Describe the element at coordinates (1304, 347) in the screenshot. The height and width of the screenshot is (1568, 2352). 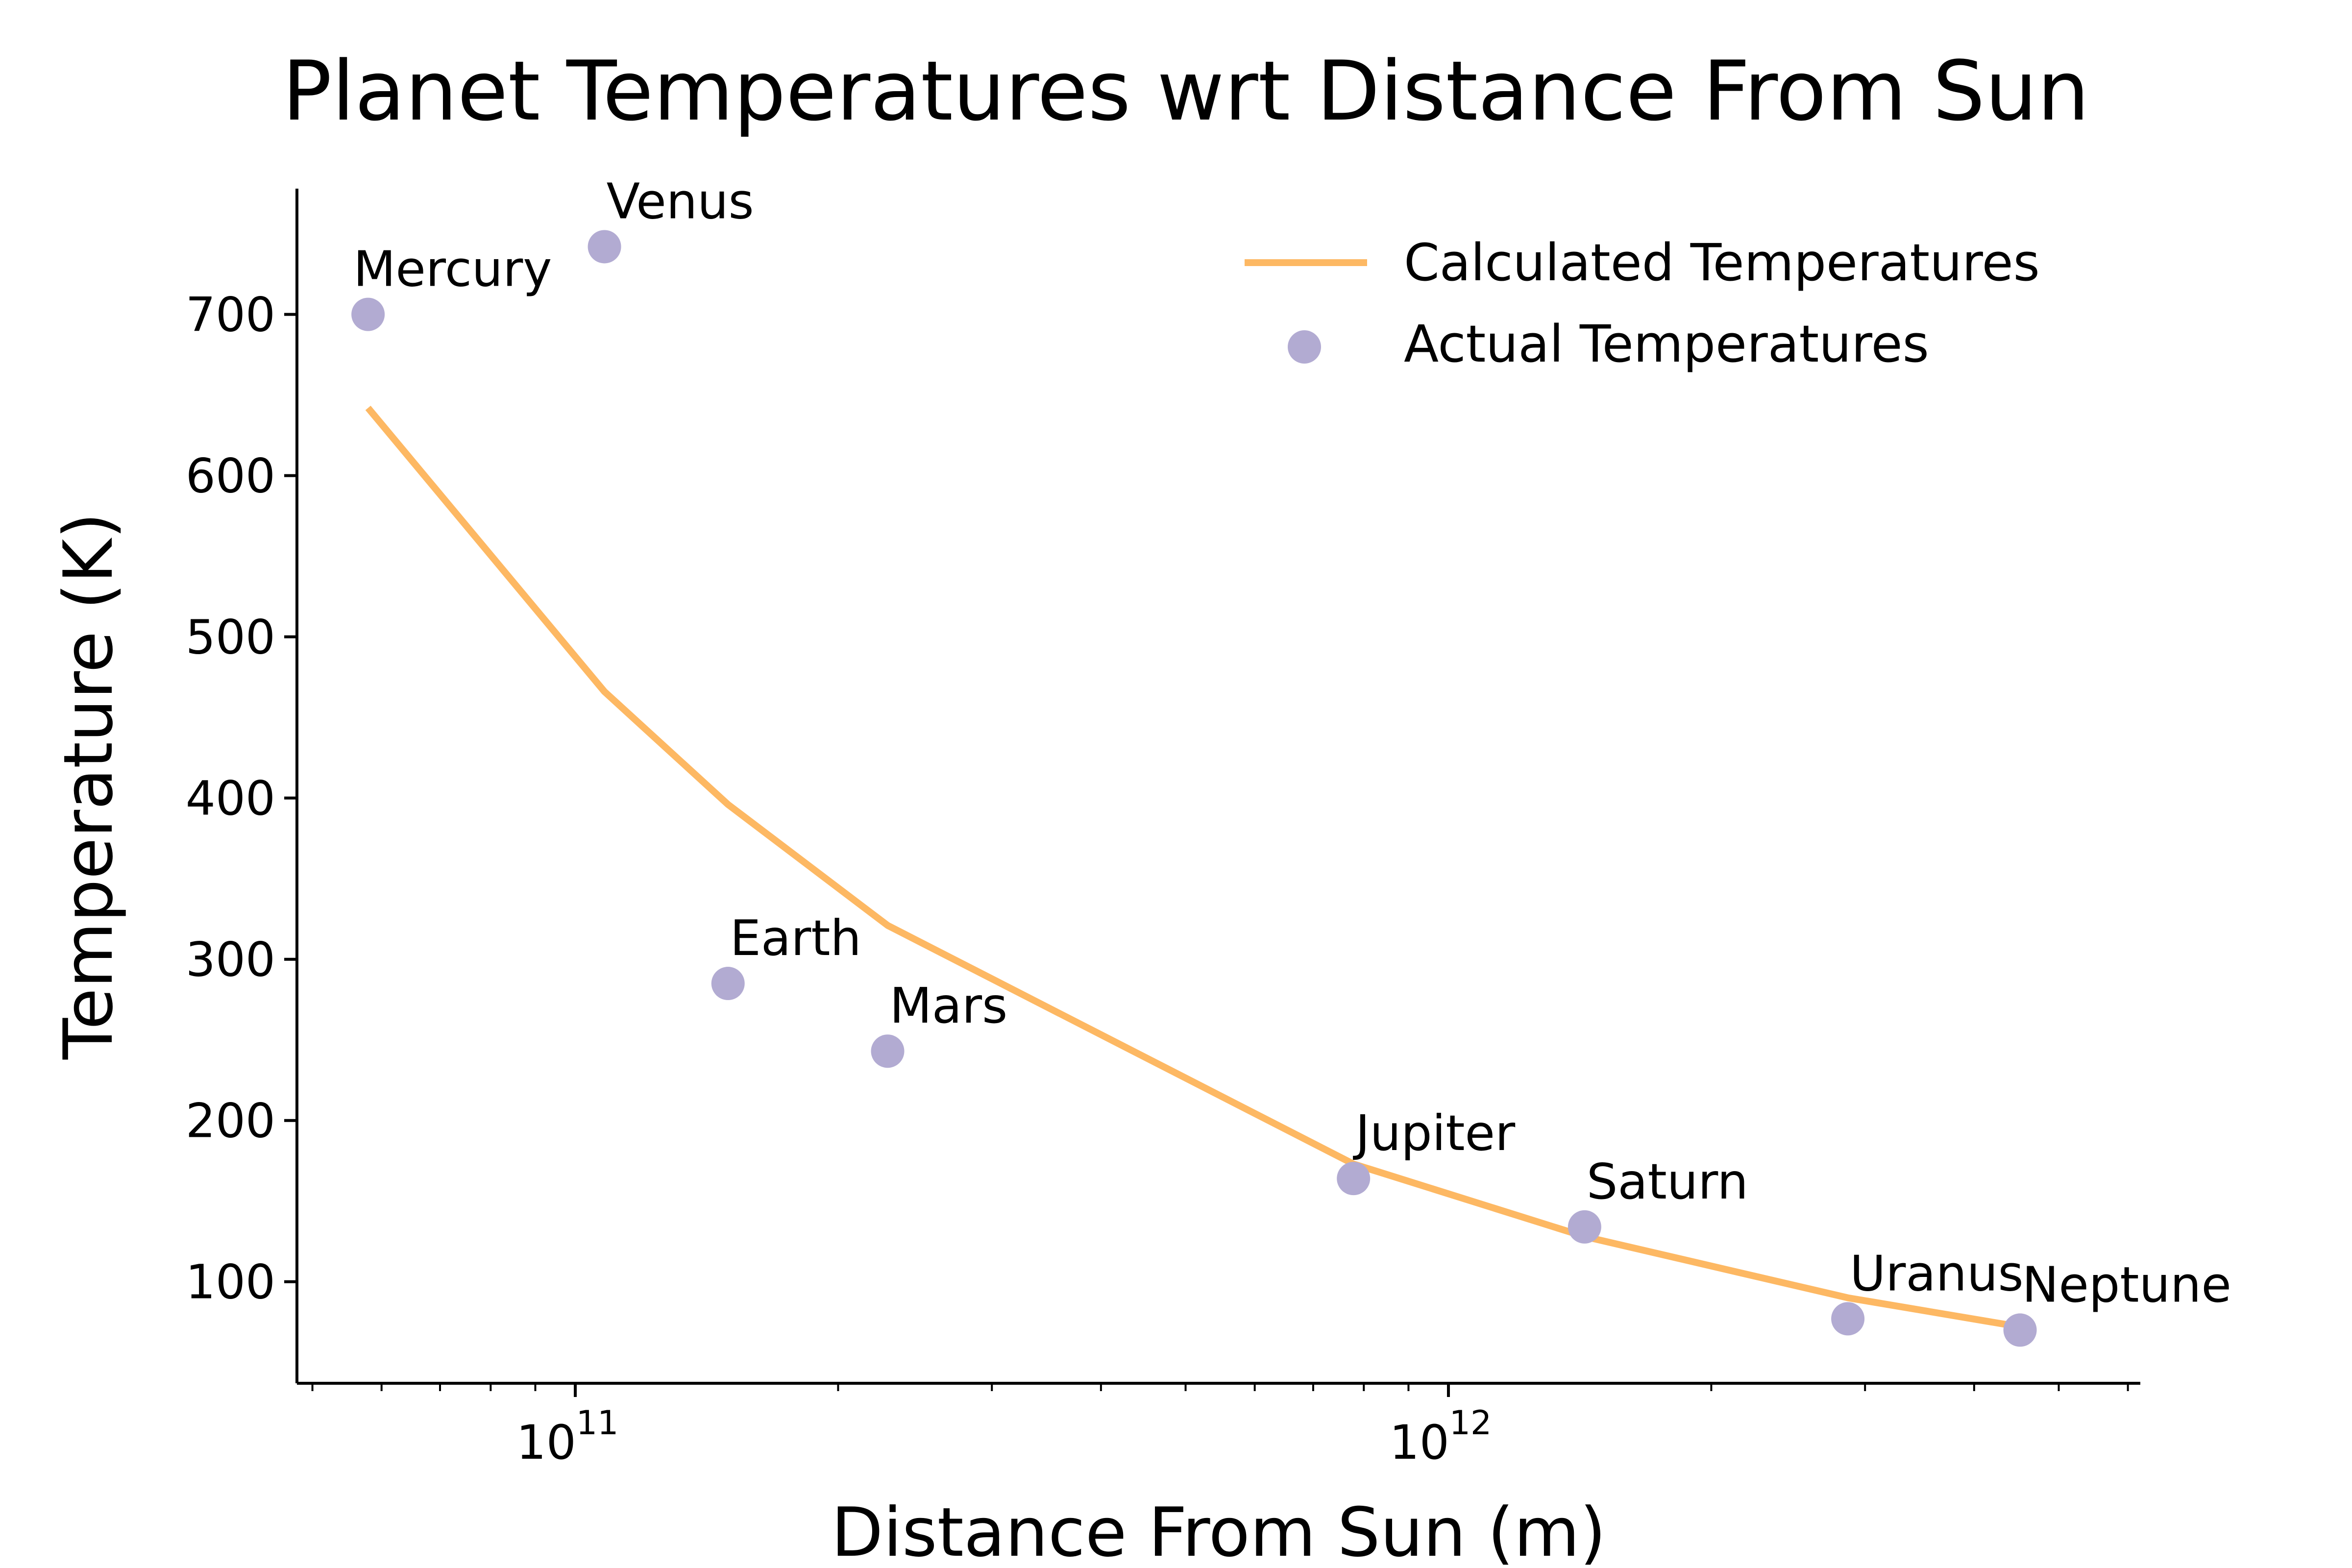
I see `legend-marker-swatch` at that location.